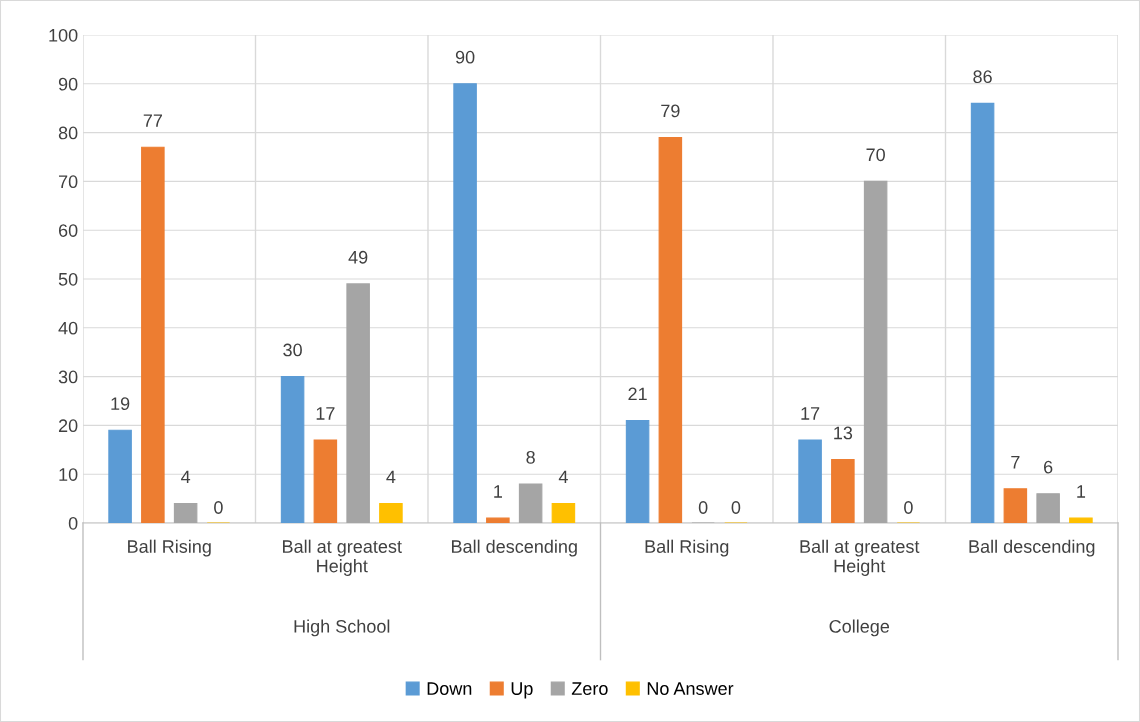 Image resolution: width=1140 pixels, height=722 pixels. I want to click on data-label: 30, so click(292, 350).